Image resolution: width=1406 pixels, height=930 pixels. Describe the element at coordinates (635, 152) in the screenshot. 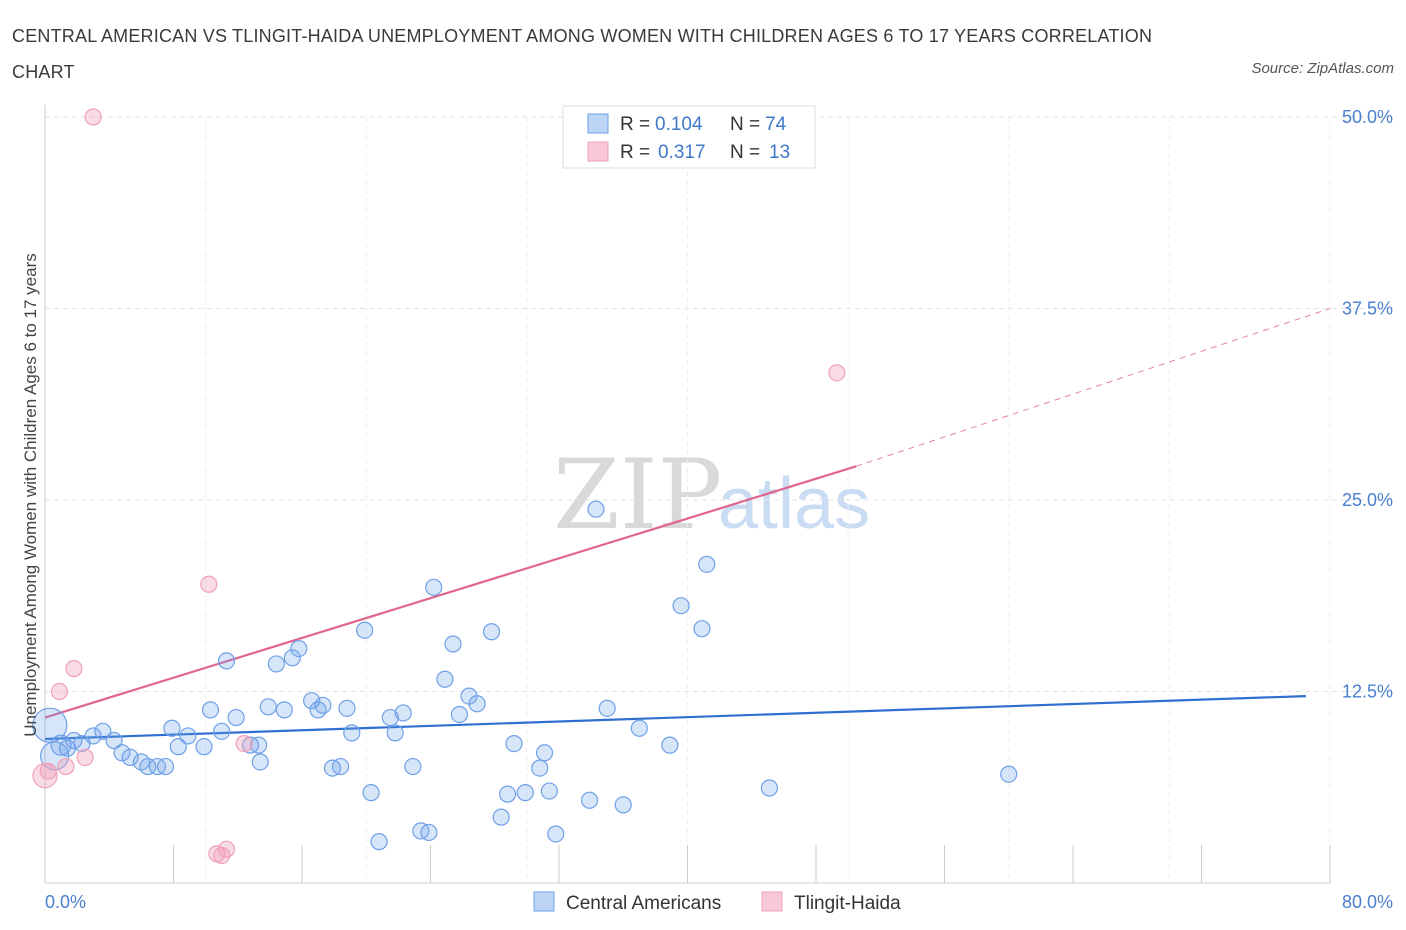

I see `legend-r-label-2: R =` at that location.